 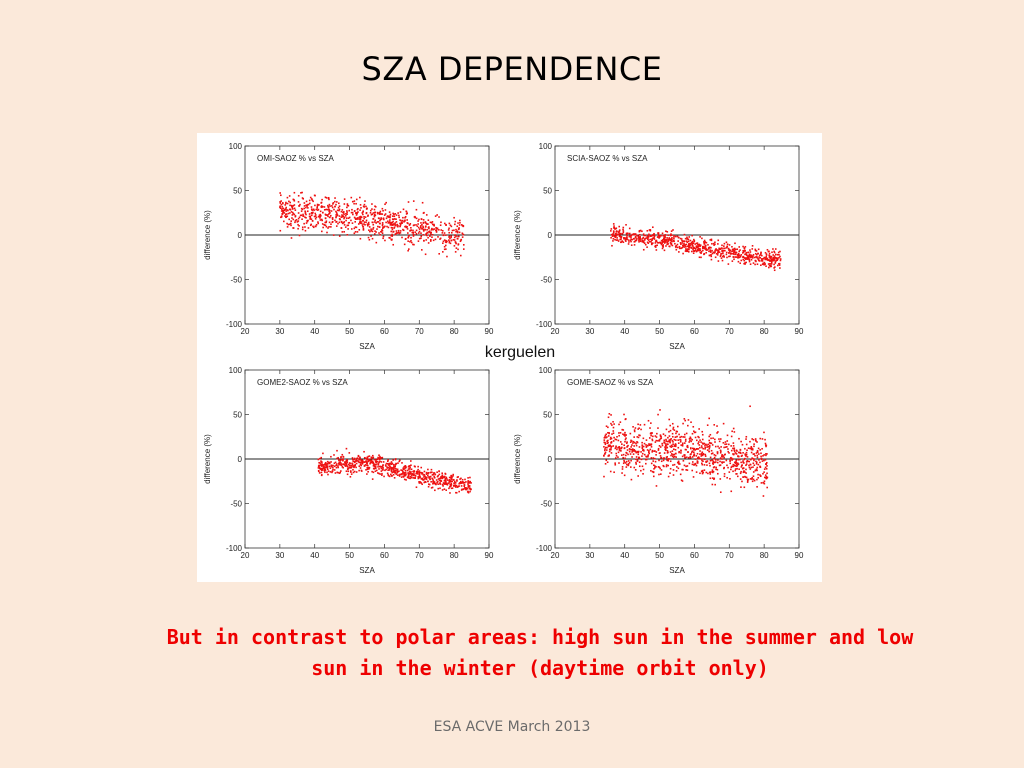 I want to click on x-tick-label: 70, so click(x=419, y=331).